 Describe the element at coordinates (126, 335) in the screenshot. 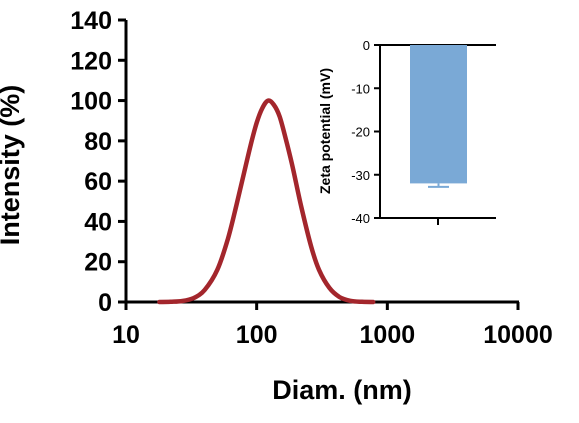

I see `main-x-tick-label: 10` at that location.